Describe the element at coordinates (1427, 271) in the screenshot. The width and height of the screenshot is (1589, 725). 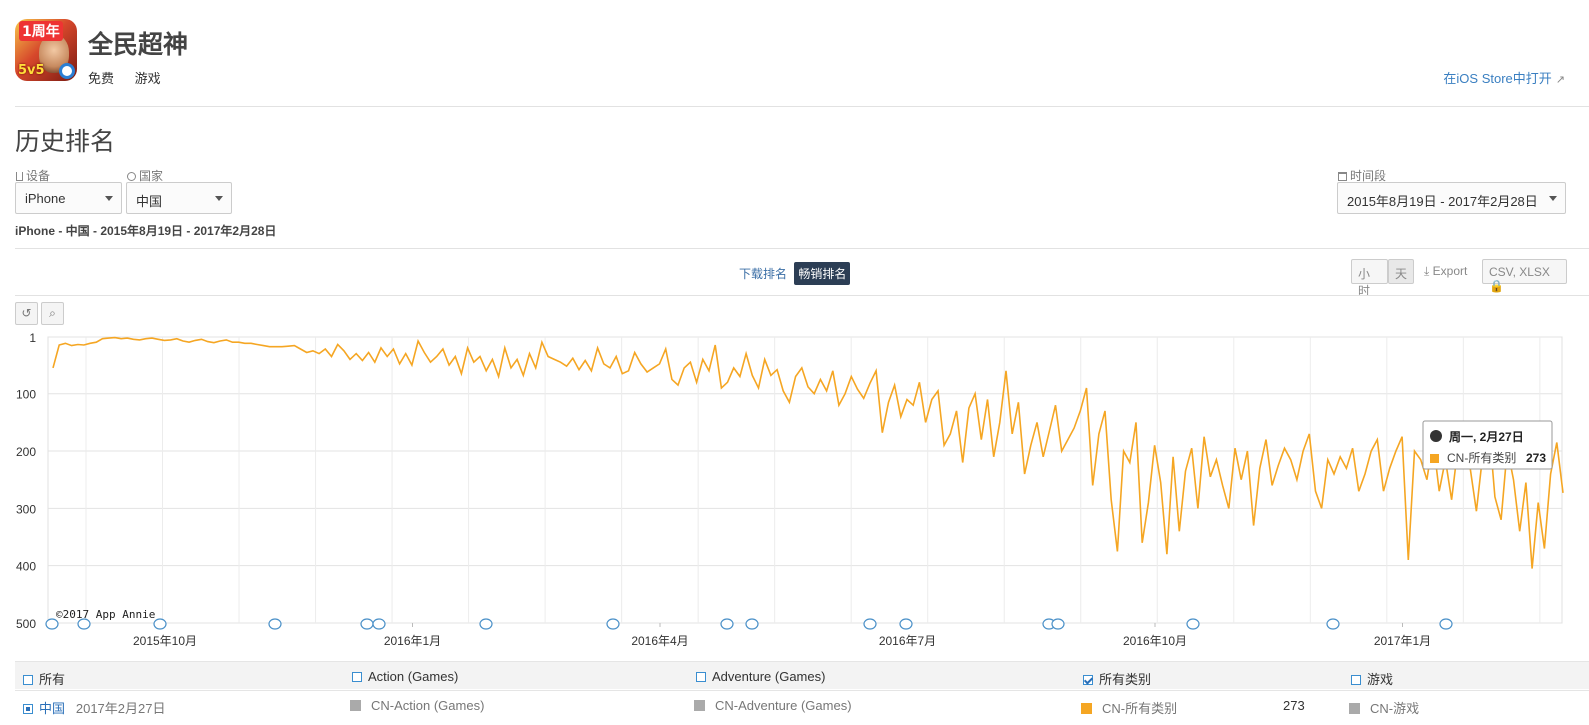
I see `download-icon: ⤓` at that location.